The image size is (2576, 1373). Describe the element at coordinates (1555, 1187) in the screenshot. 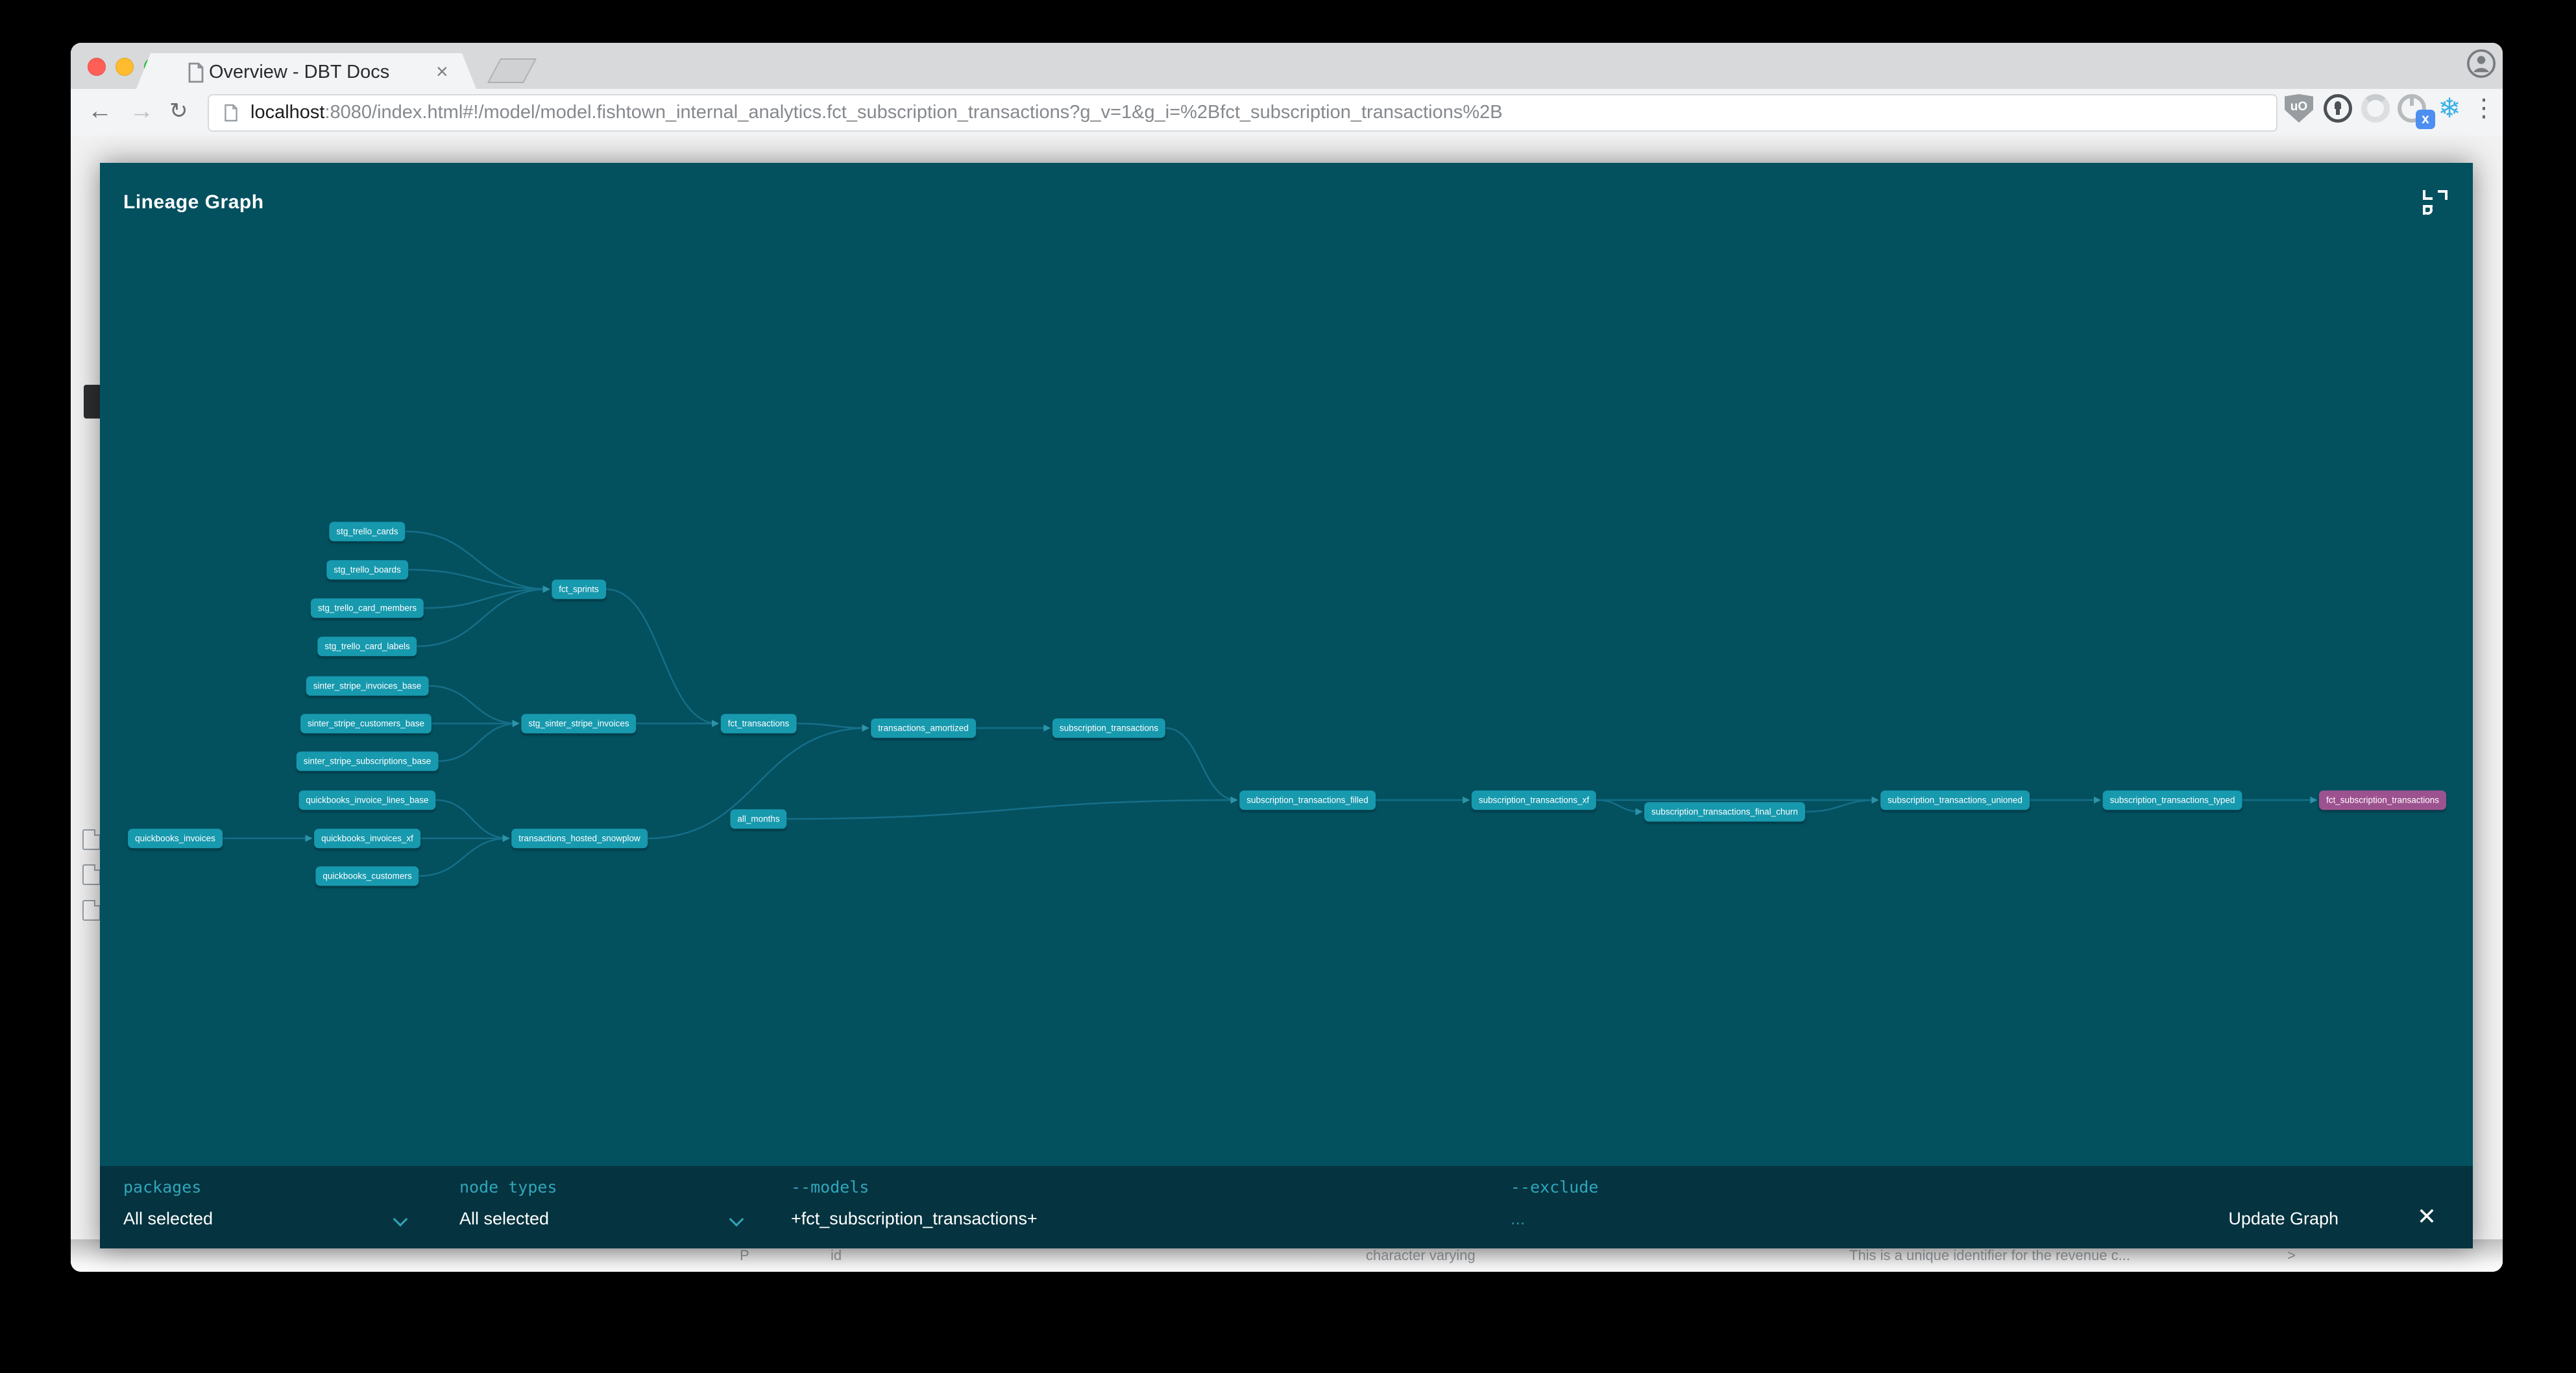

I see `exclude-label: --exclude` at that location.